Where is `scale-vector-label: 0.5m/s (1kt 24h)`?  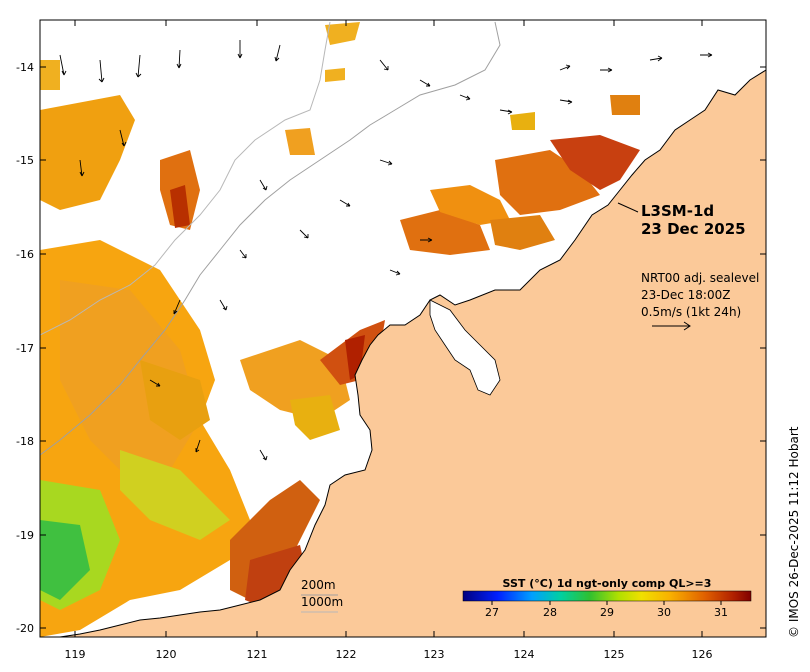
scale-vector-label: 0.5m/s (1kt 24h) is located at coordinates (691, 312).